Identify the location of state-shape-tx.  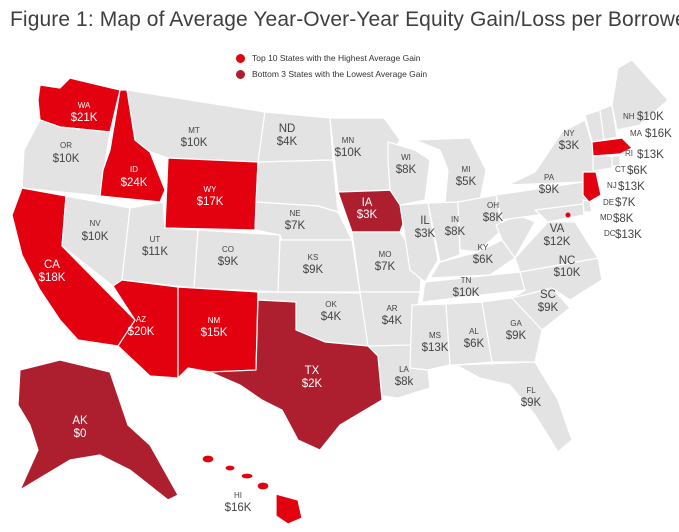
(296, 375).